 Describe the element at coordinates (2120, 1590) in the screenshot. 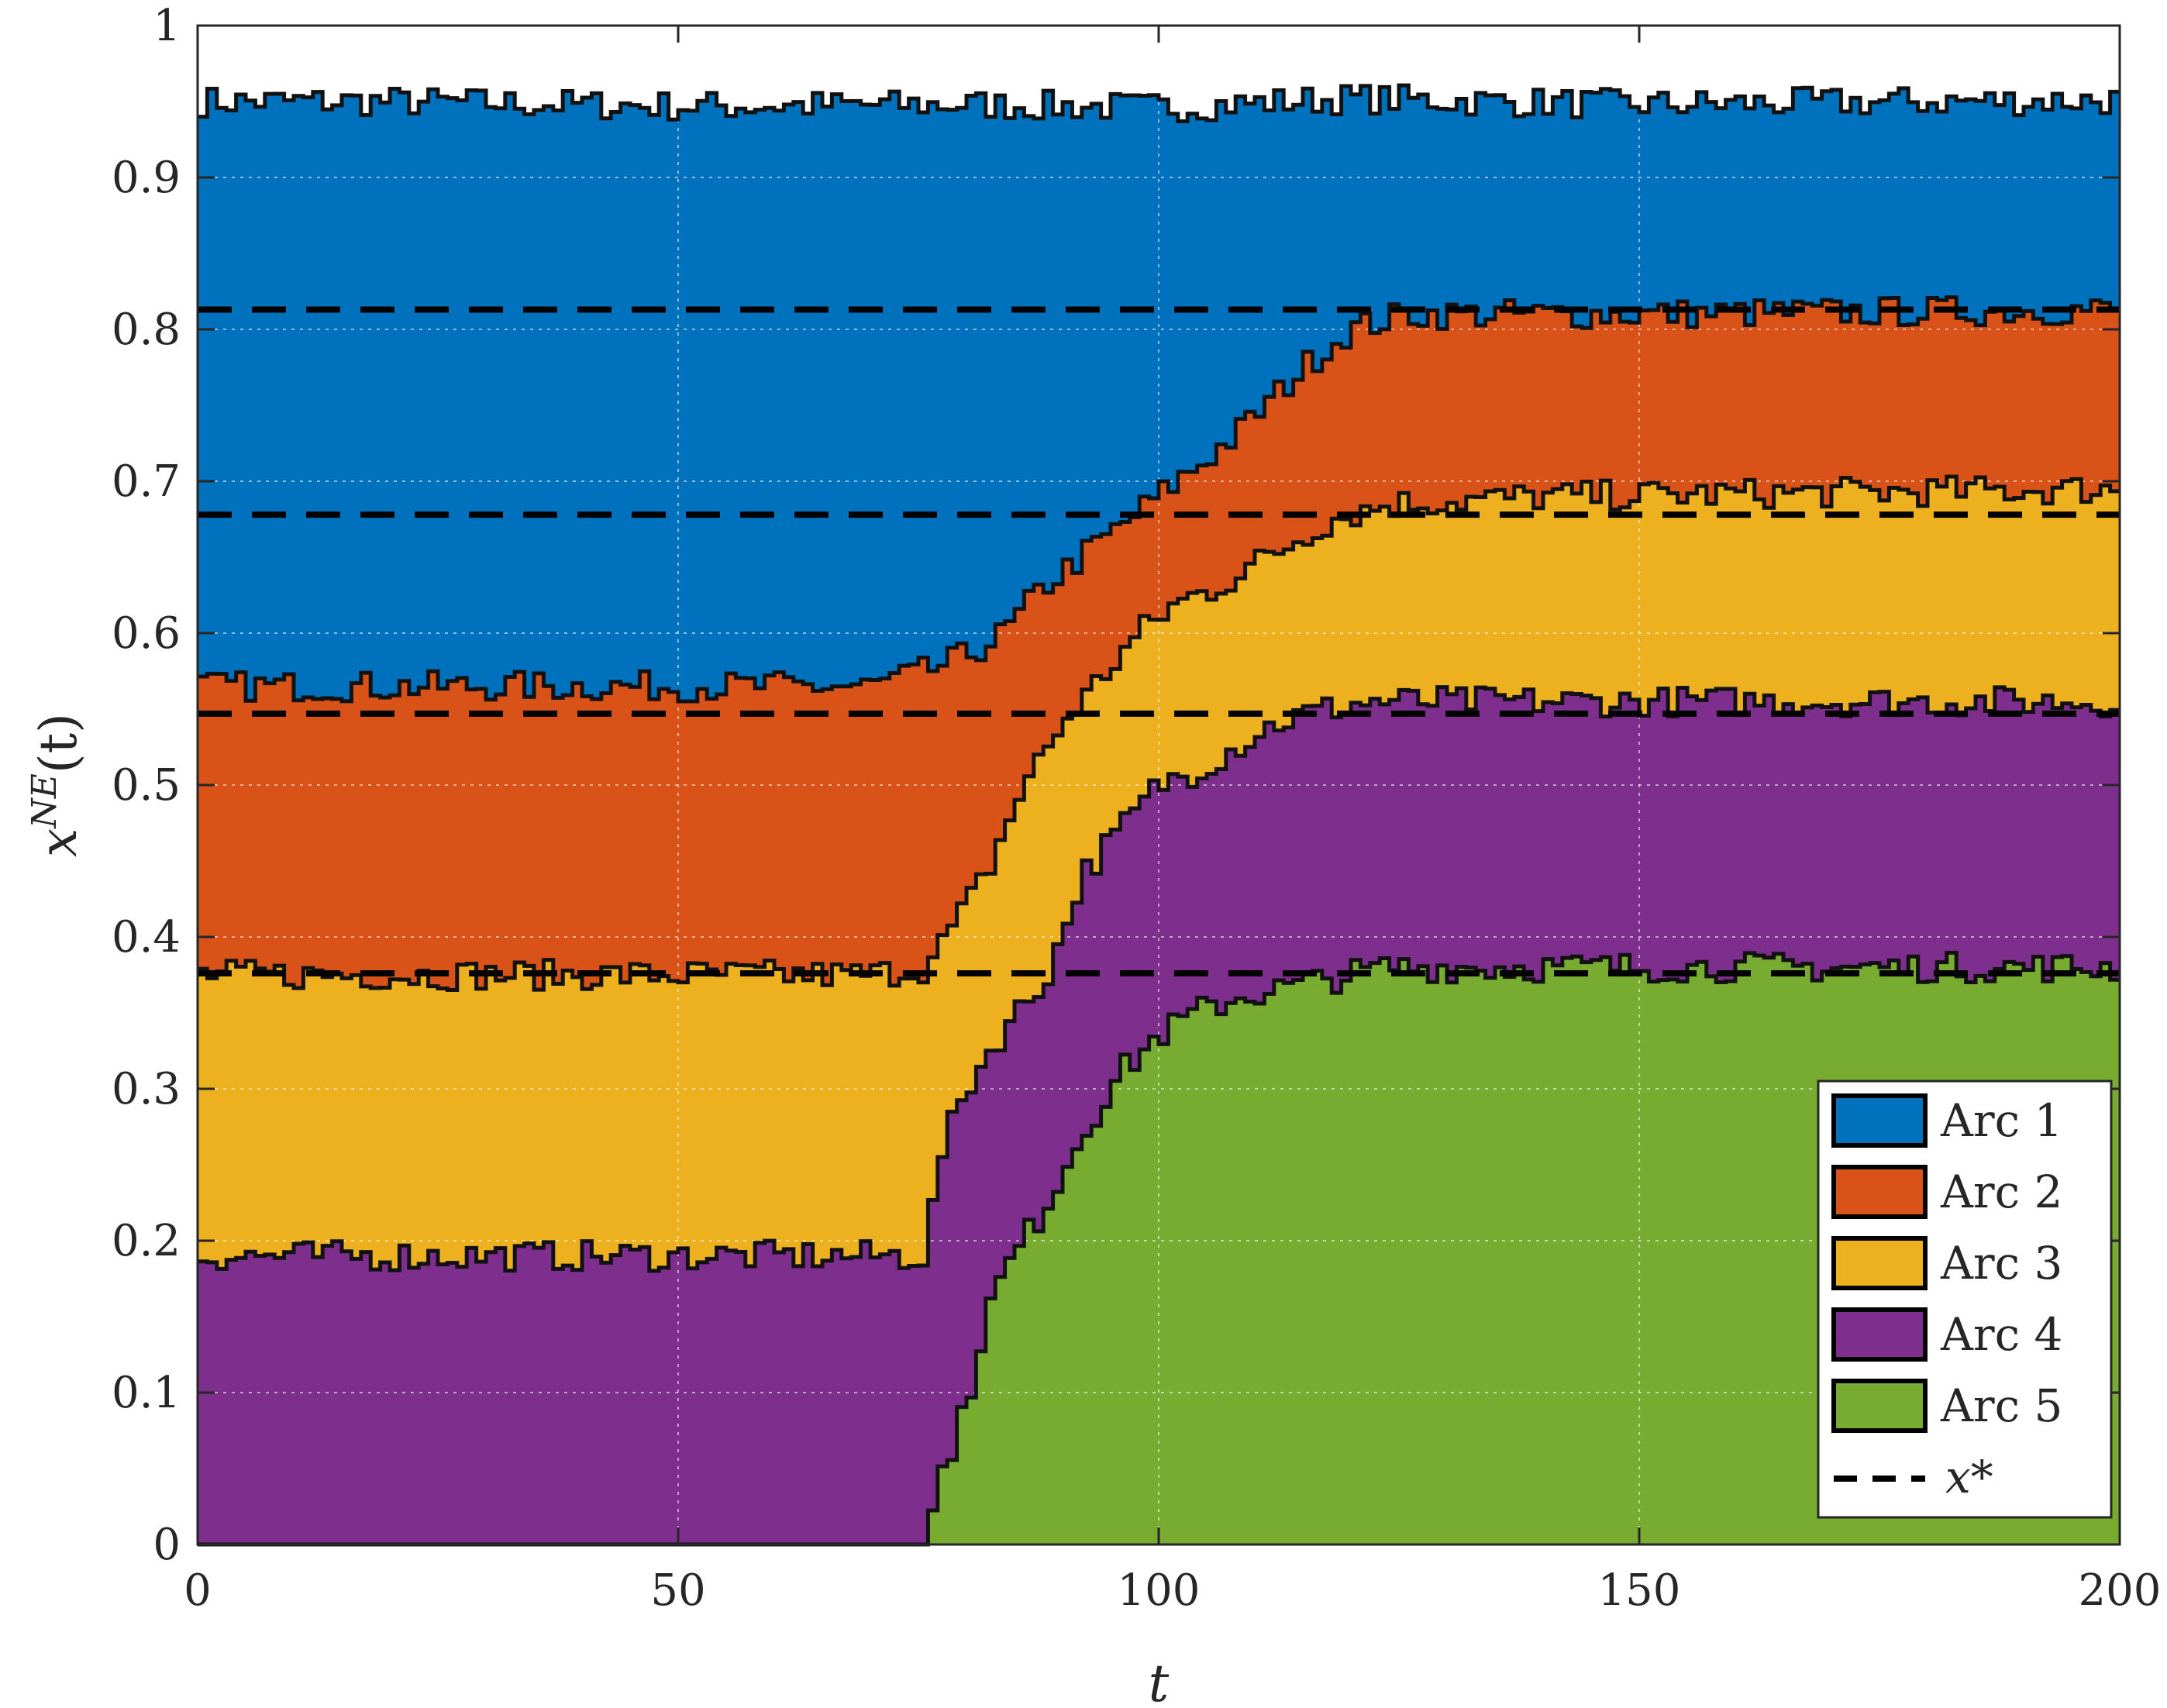

I see `x-tick-label: 200` at that location.